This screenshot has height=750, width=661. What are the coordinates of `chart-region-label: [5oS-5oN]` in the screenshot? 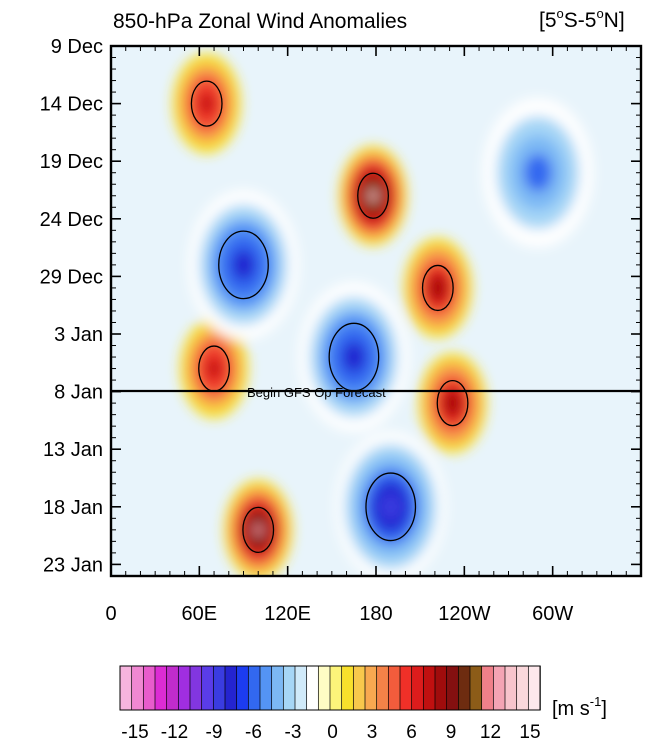 It's located at (582, 19).